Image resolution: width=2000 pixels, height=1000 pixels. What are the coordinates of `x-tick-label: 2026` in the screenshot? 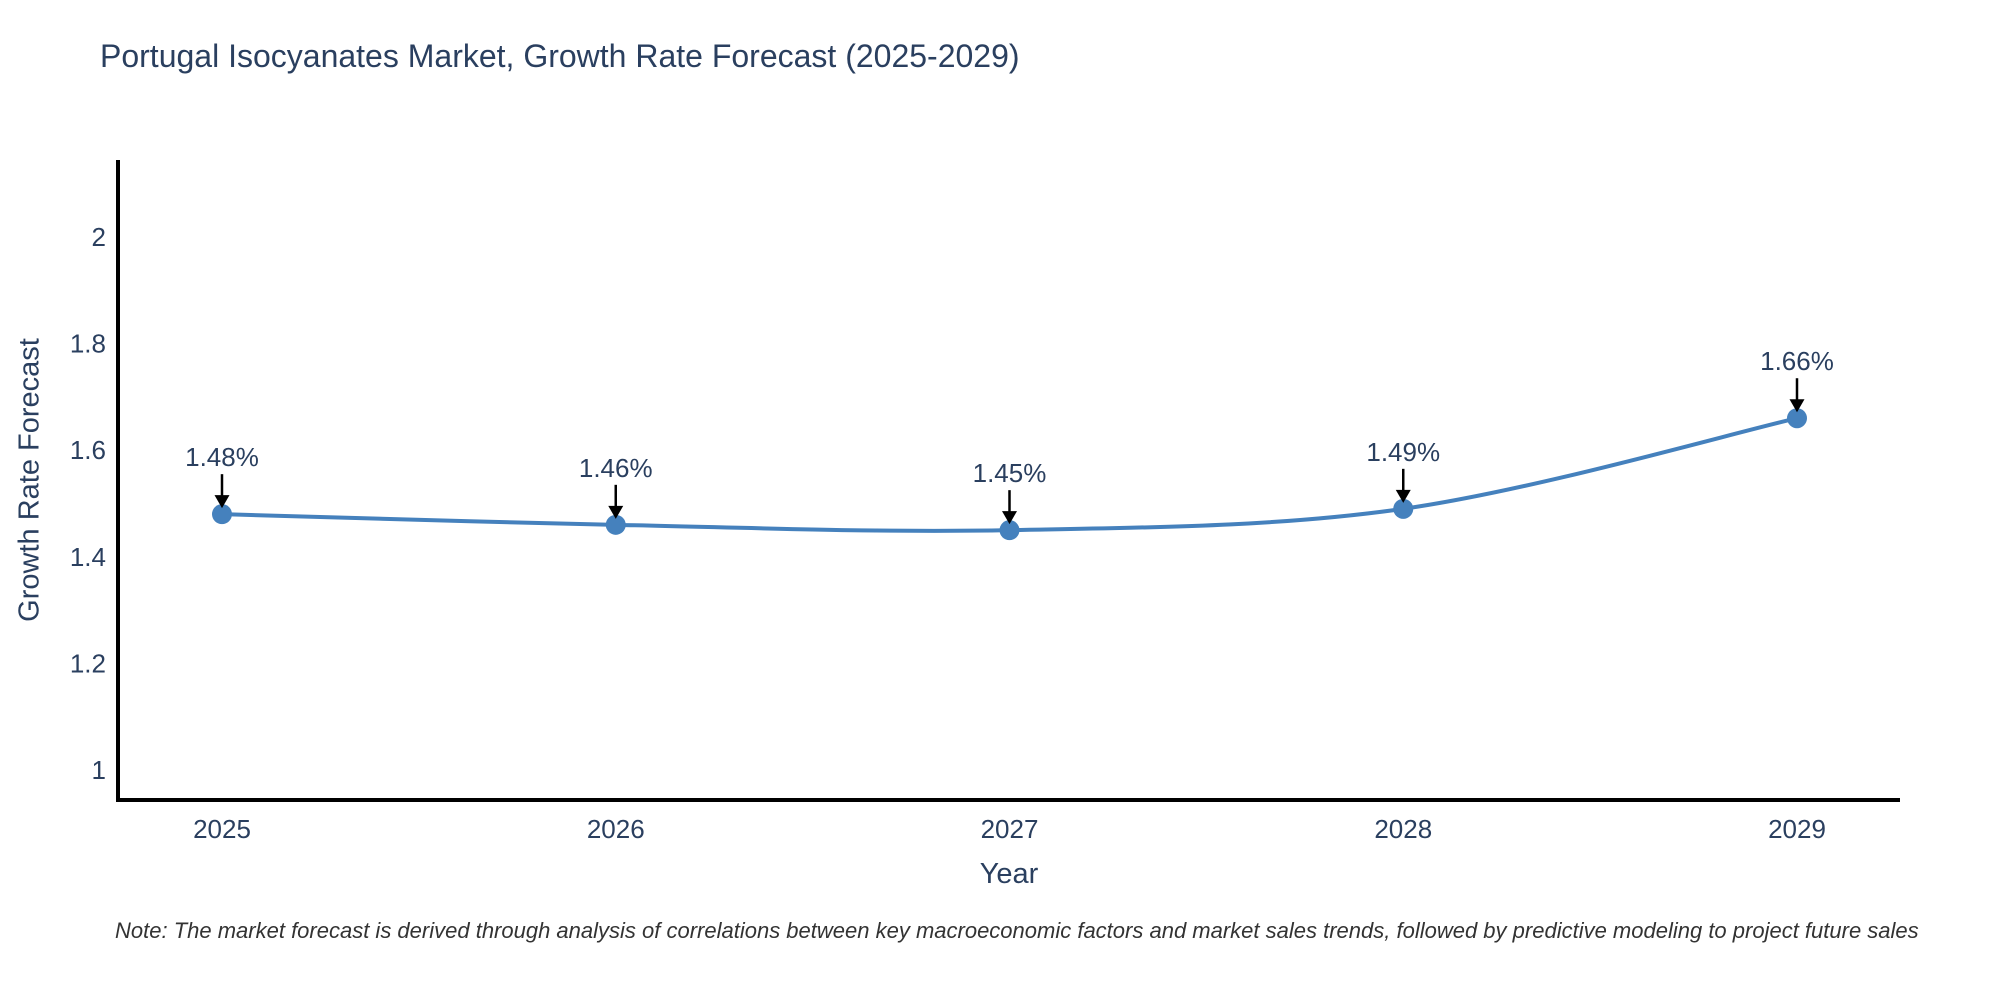 It's located at (616, 829).